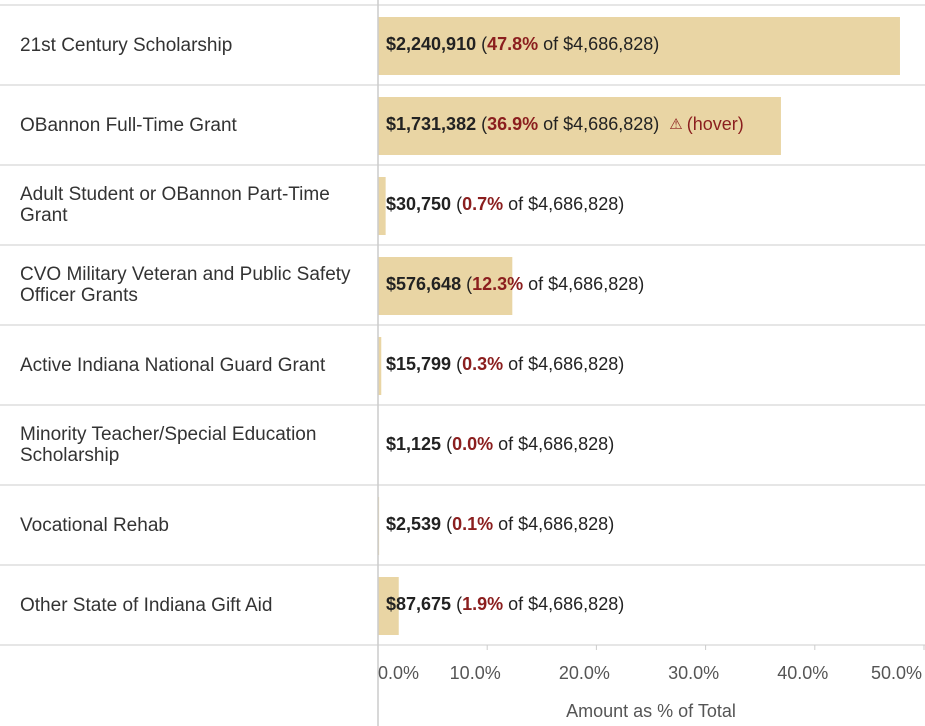 The image size is (925, 726). What do you see at coordinates (475, 673) in the screenshot?
I see `x-tick-label: 10.0%` at bounding box center [475, 673].